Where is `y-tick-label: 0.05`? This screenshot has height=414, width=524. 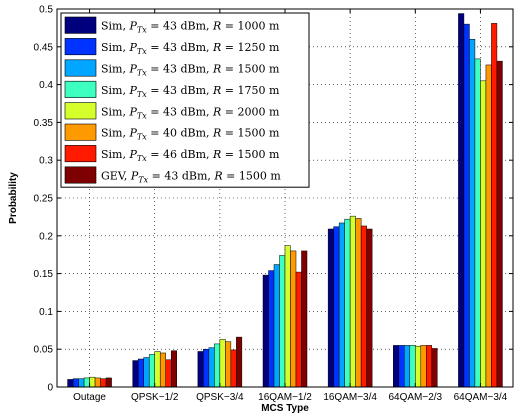
y-tick-label: 0.05 is located at coordinates (44, 350).